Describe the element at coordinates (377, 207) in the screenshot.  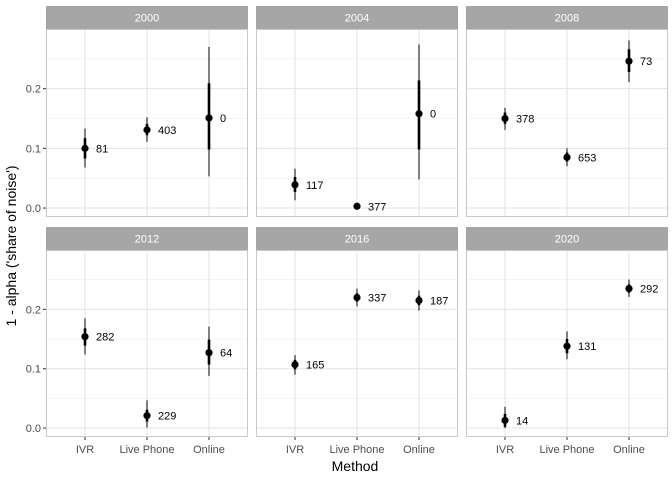
I see `sample-size-label: 377` at that location.